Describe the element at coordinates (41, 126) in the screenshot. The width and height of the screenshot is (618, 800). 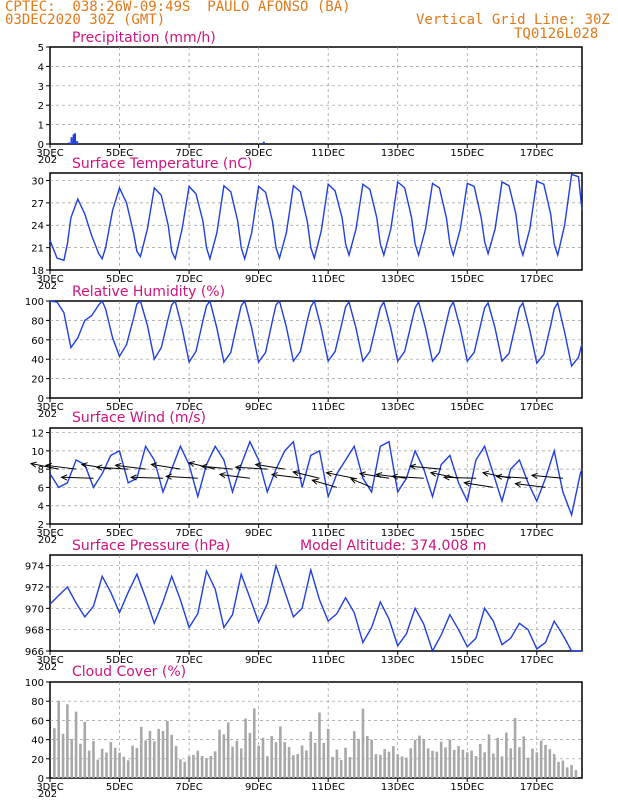
I see `precip-ytick-label: 1` at that location.